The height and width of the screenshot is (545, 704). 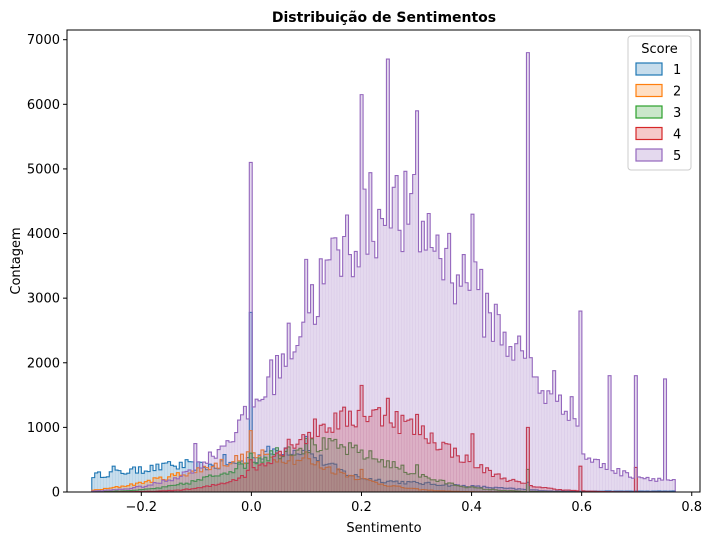 What do you see at coordinates (43, 40) in the screenshot?
I see `y-tick-label: 7000` at bounding box center [43, 40].